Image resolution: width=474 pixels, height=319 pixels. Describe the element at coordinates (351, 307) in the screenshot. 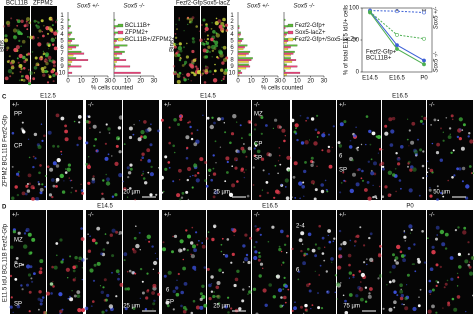

I see `scale-bar-label: 75 µm` at that location.